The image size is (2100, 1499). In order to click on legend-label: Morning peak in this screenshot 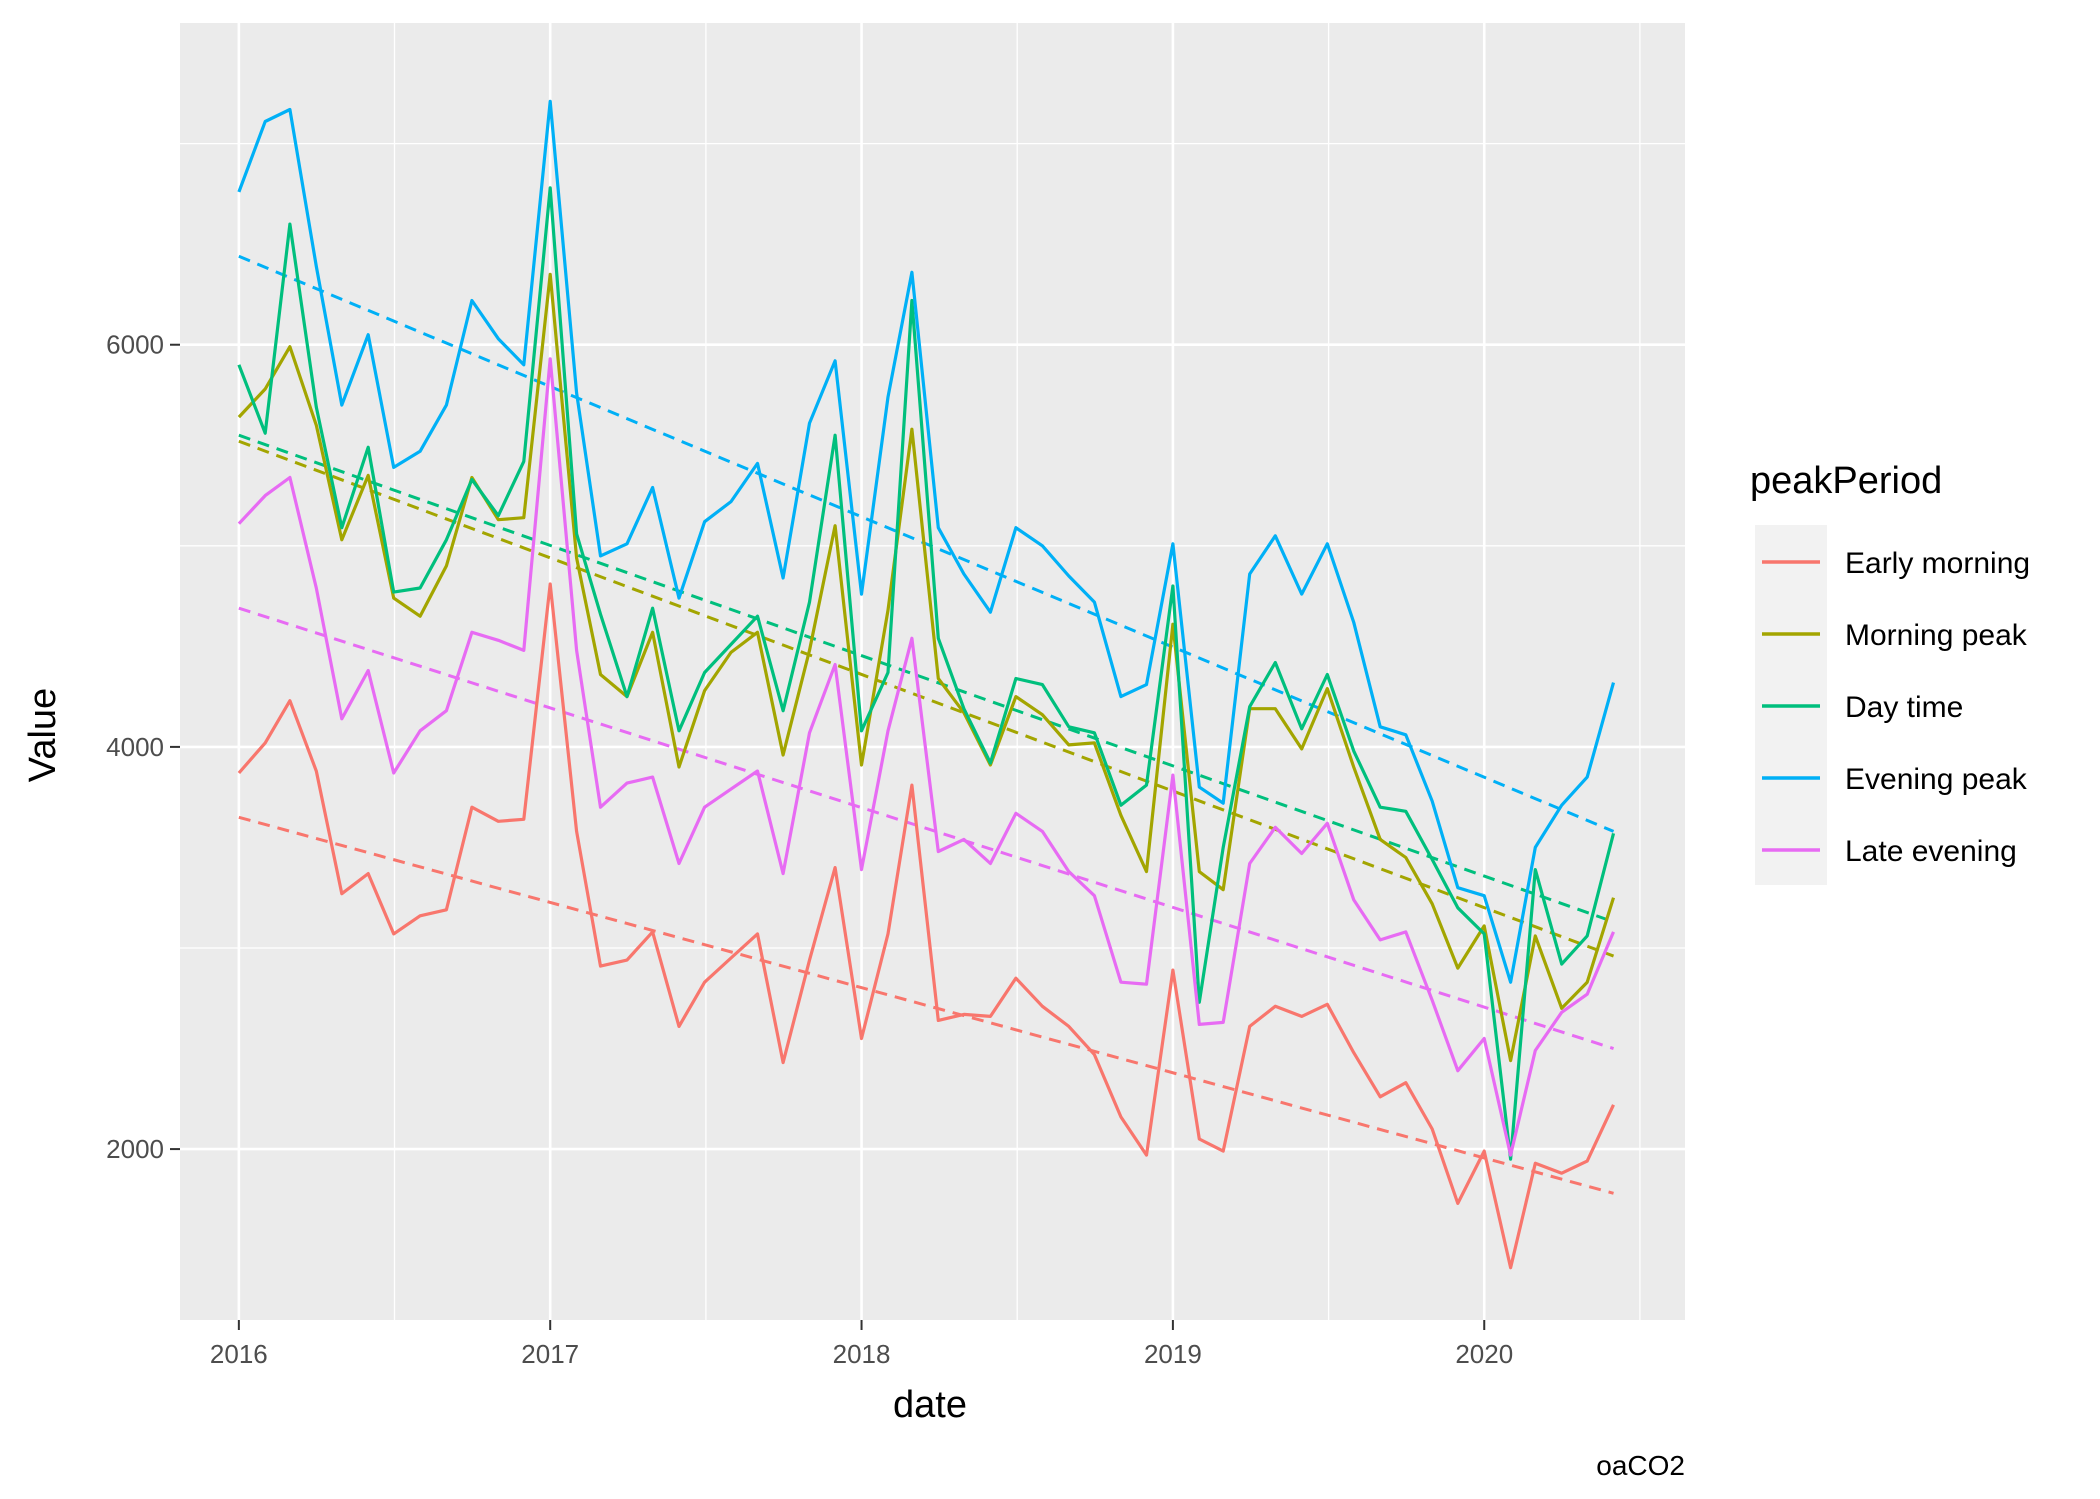, I will do `click(1936, 635)`.